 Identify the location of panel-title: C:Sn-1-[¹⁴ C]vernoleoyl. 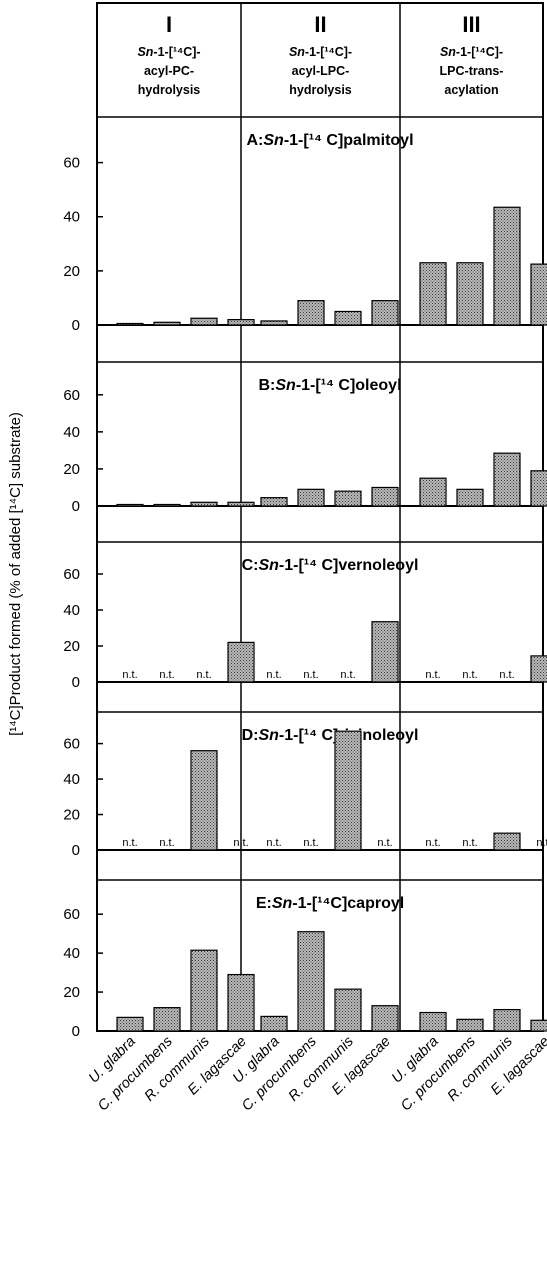
(330, 565).